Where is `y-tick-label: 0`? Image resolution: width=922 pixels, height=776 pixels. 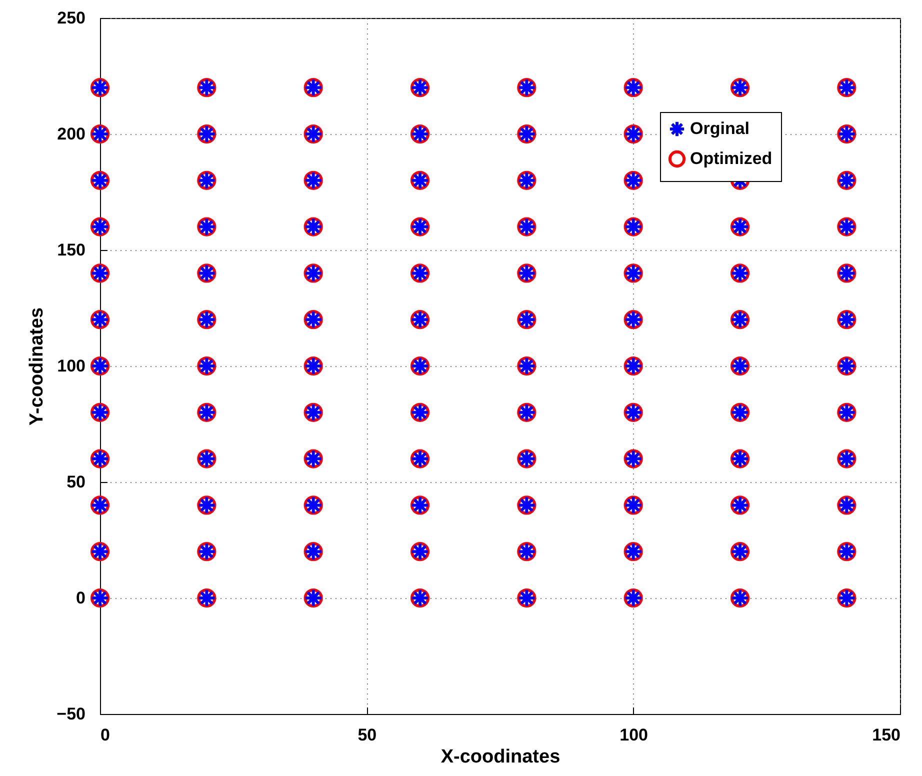 y-tick-label: 0 is located at coordinates (81, 598).